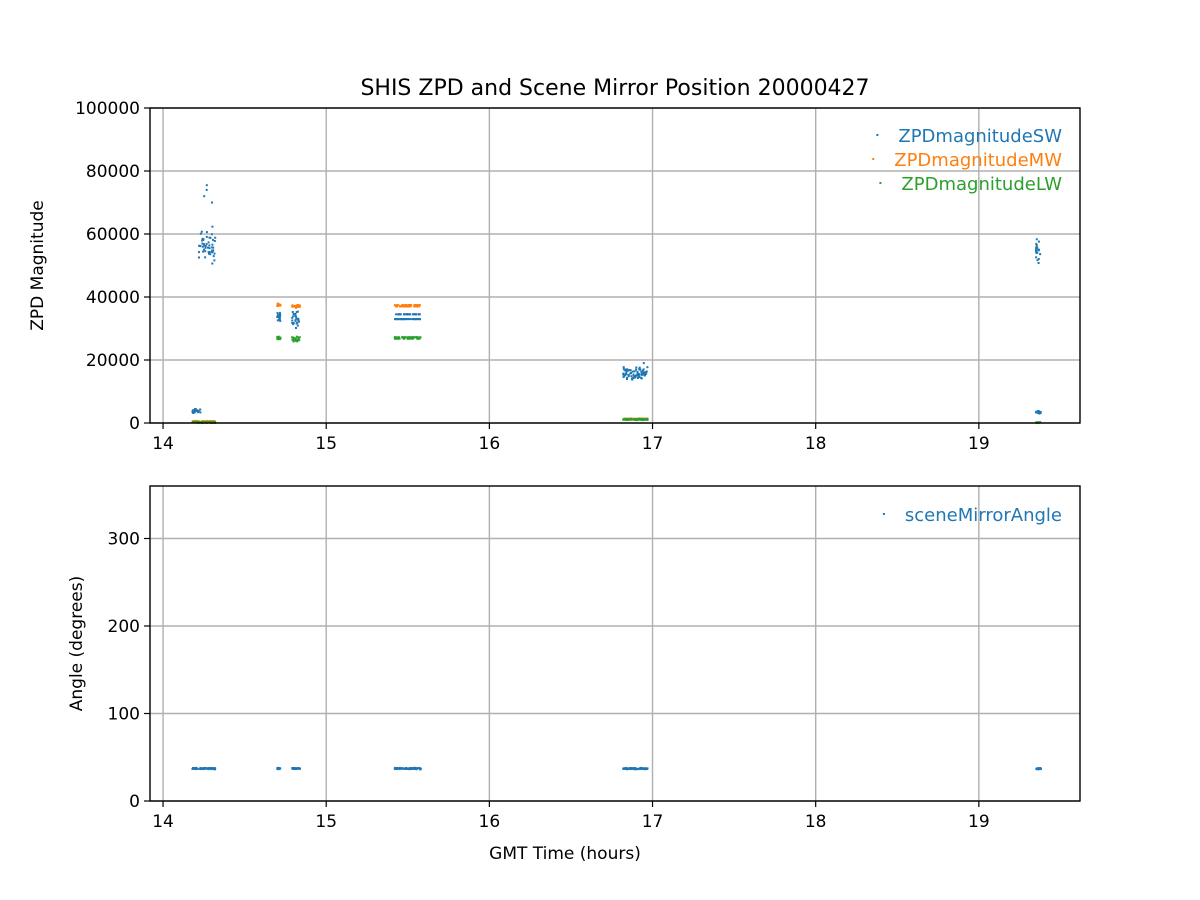  I want to click on x-tick-label: 15, so click(326, 822).